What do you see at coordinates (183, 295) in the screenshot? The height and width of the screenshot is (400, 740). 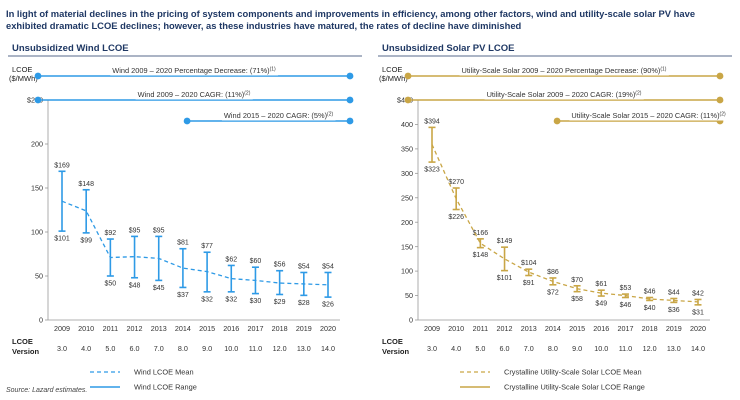 I see `low-value-label: $37` at bounding box center [183, 295].